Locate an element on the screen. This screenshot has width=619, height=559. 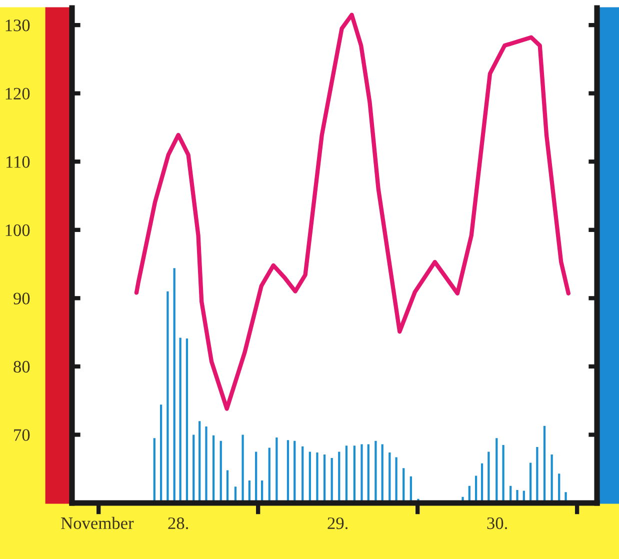
y-tick-label: 120 is located at coordinates (18, 94).